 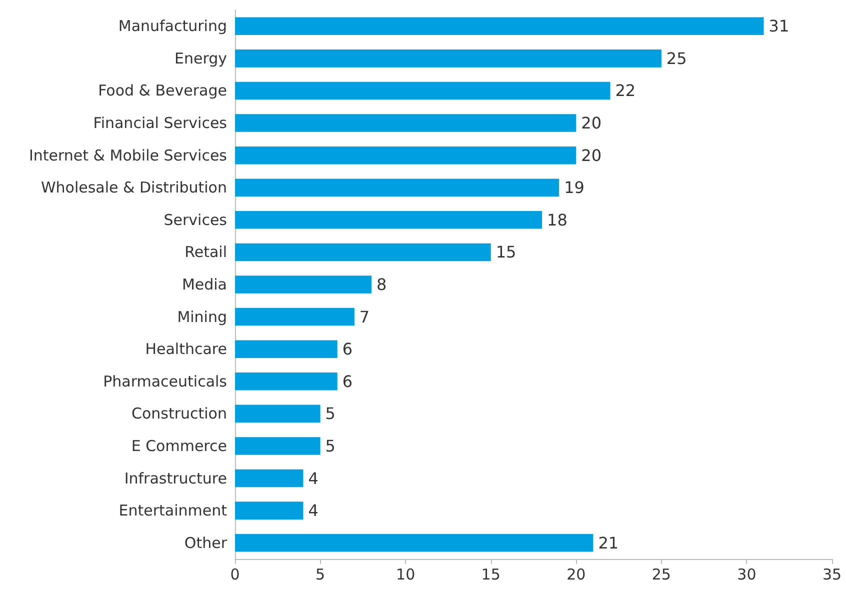 I want to click on y-tick-label: Retail, so click(x=205, y=252).